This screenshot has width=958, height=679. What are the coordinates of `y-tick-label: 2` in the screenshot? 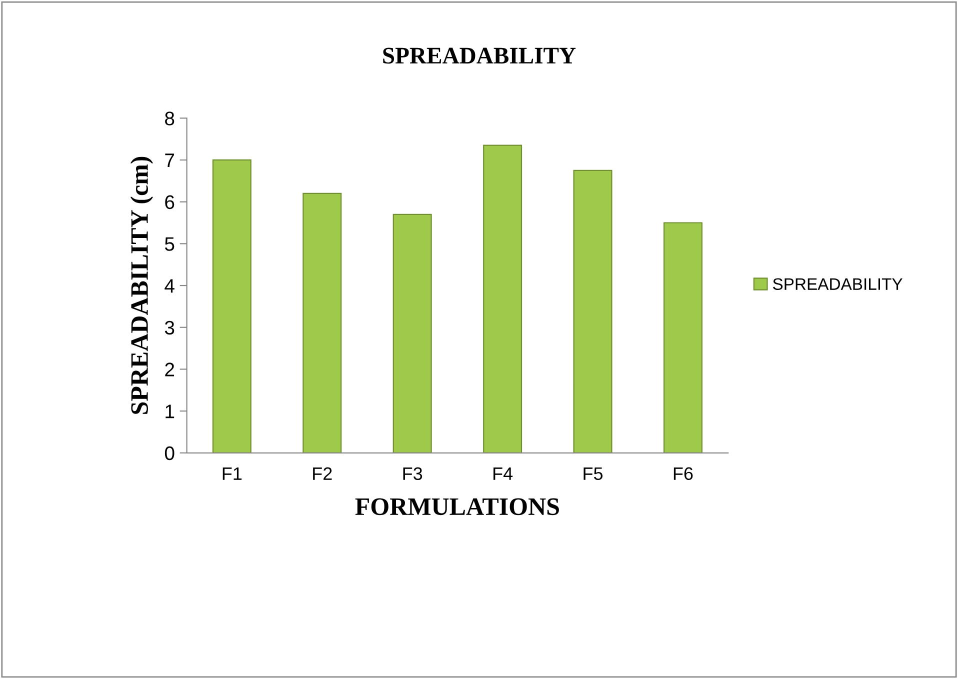 It's located at (169, 369).